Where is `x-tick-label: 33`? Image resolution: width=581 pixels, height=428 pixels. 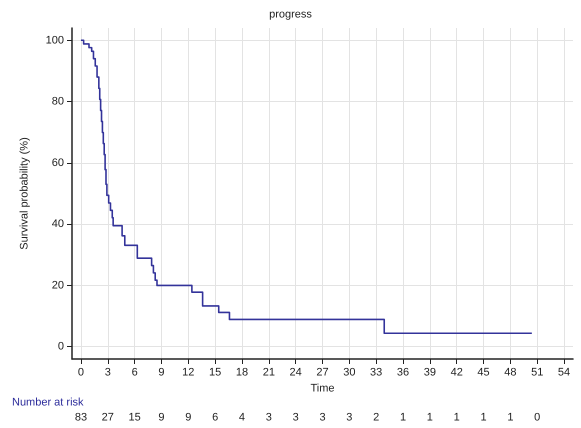 x-tick-label: 33 is located at coordinates (376, 372).